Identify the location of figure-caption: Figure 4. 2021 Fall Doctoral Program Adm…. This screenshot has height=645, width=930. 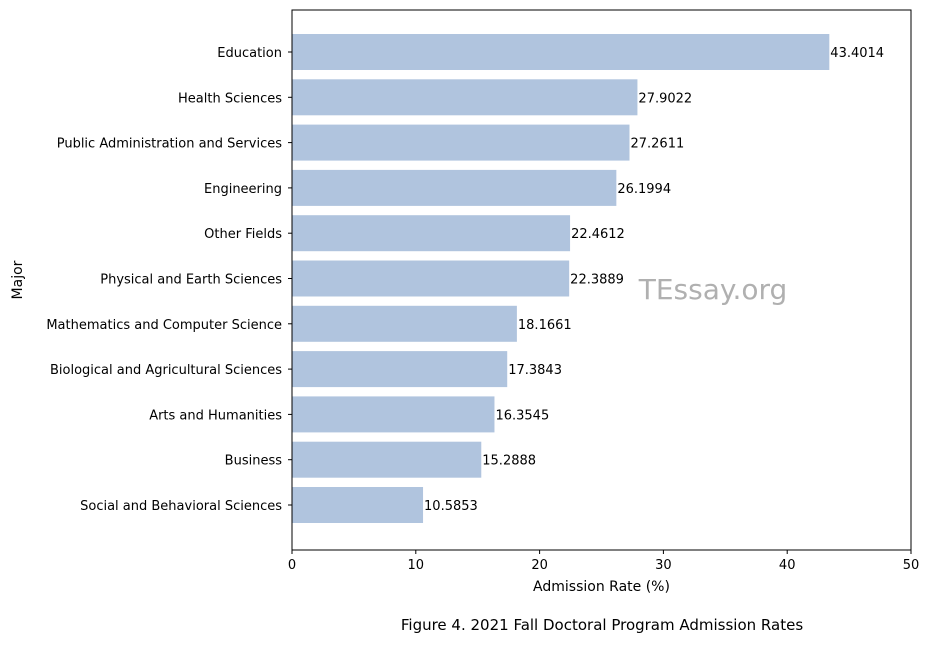
(602, 625).